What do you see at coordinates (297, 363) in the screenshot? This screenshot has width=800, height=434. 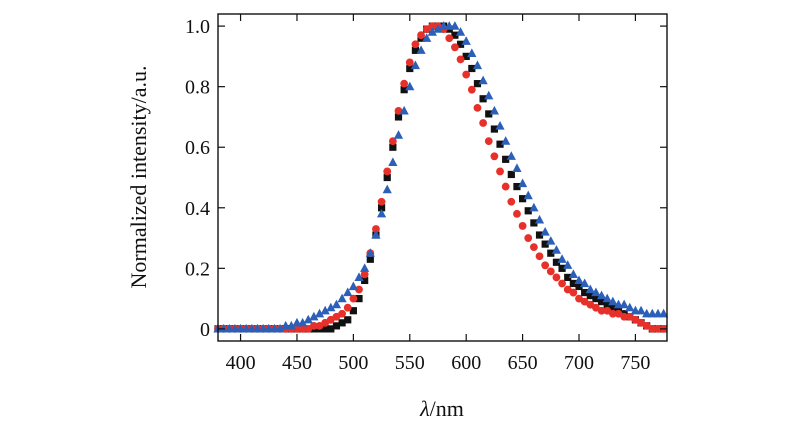 I see `x-tick-label: 450` at bounding box center [297, 363].